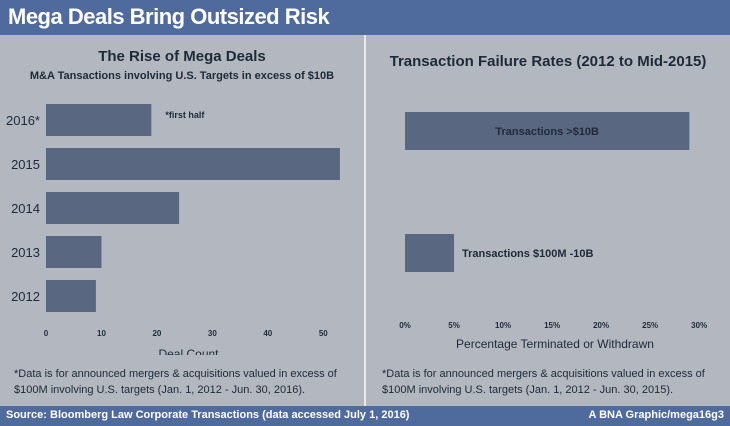 This screenshot has height=426, width=730. What do you see at coordinates (503, 325) in the screenshot?
I see `x-tick-label: 10%` at bounding box center [503, 325].